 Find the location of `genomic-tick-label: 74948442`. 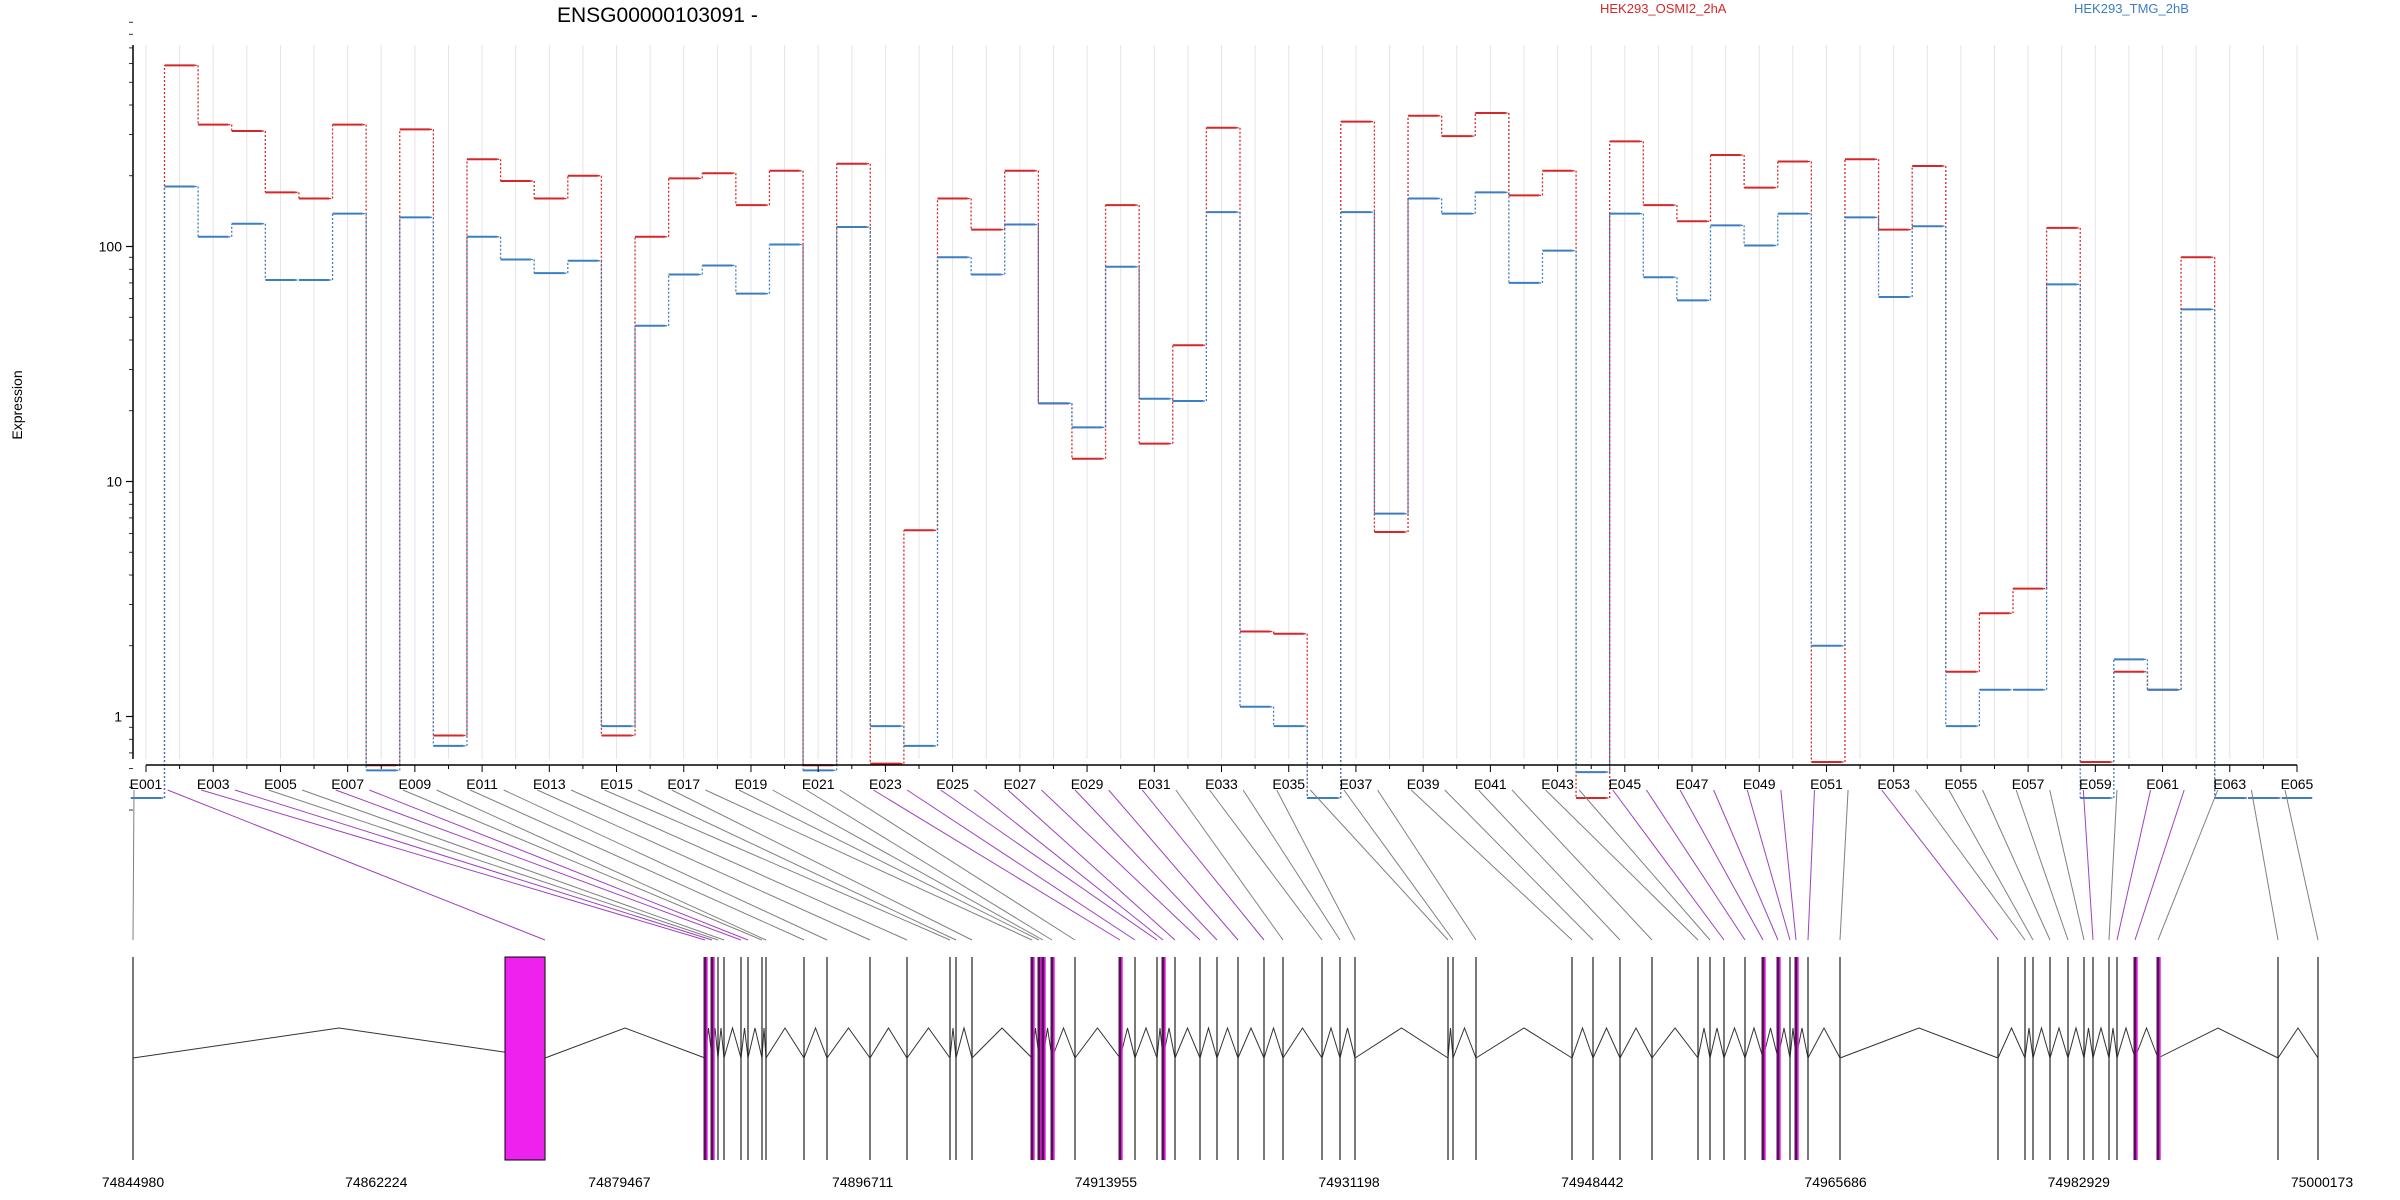

genomic-tick-label: 74948442 is located at coordinates (1592, 1182).